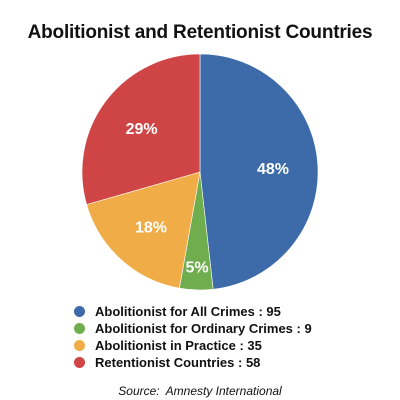  What do you see at coordinates (196, 267) in the screenshot?
I see `slice-percent-label: 5%` at bounding box center [196, 267].